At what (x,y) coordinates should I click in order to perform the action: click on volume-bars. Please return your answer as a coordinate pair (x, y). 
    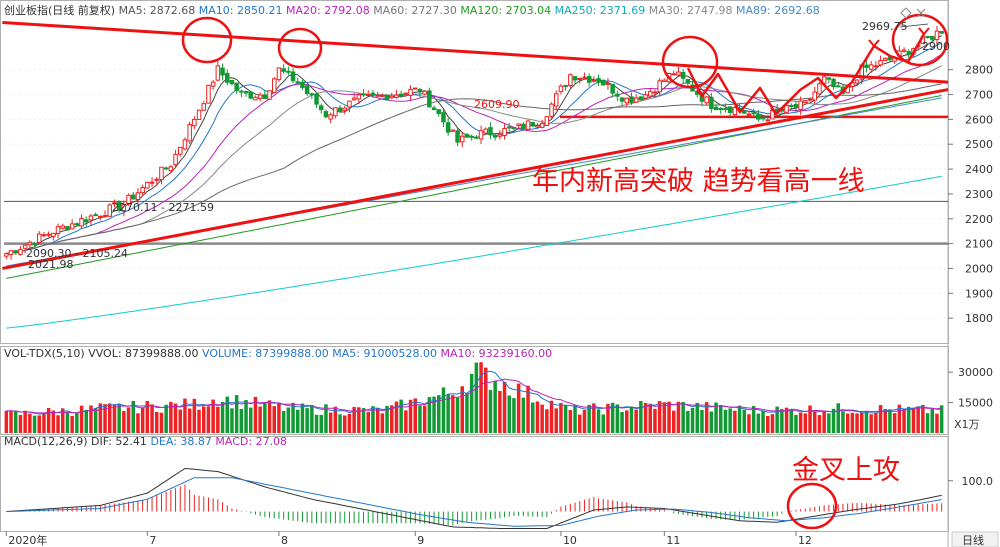
    Looking at the image, I should click on (474, 397).